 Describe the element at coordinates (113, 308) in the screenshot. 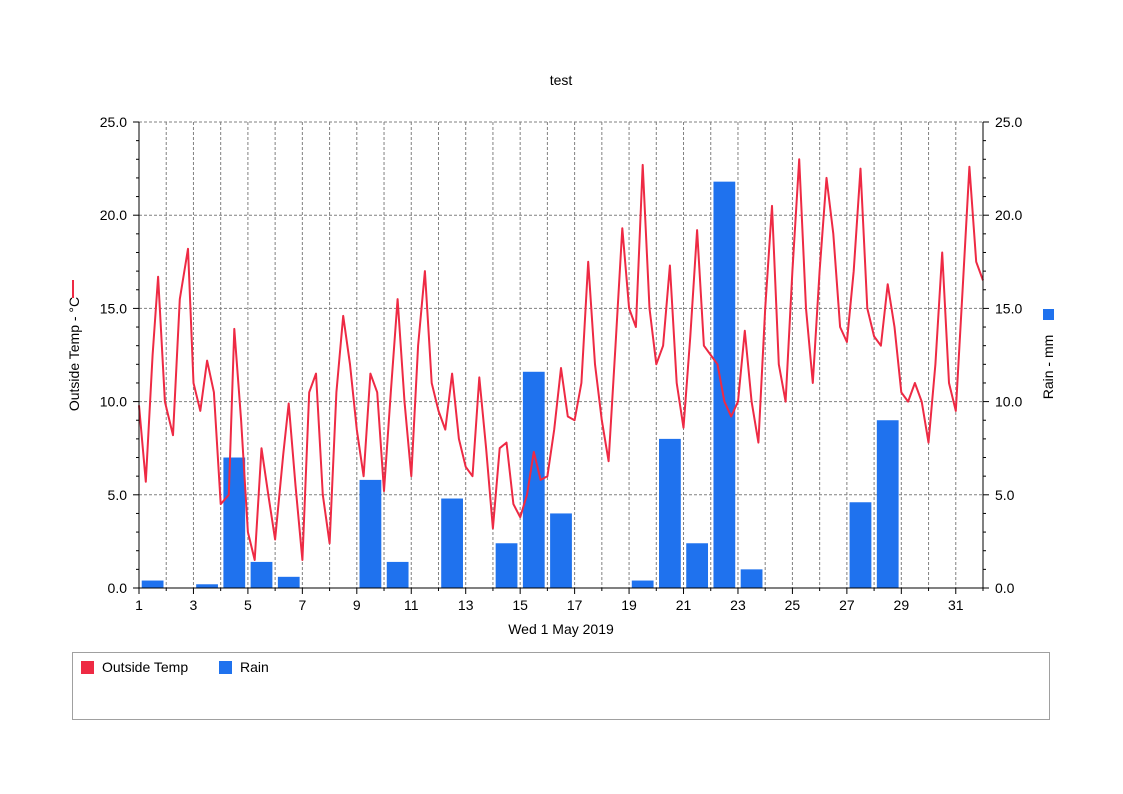

I see `y-left-tick-label: 15.0` at that location.